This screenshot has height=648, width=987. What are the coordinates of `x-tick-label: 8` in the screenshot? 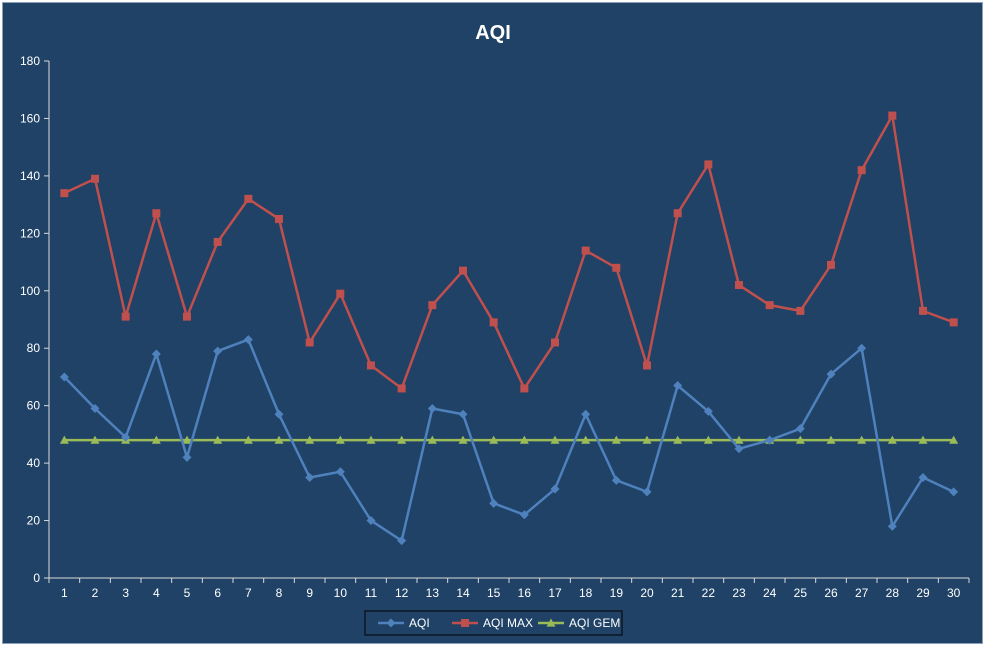 It's located at (279, 593).